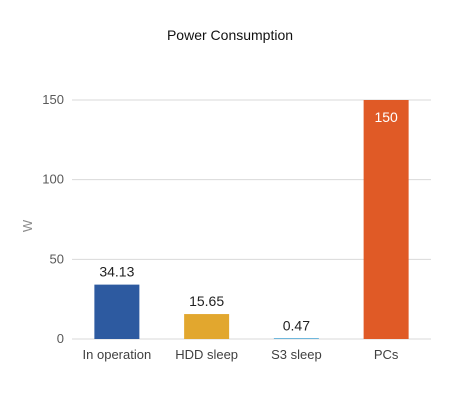 The image size is (461, 420). What do you see at coordinates (296, 354) in the screenshot?
I see `x-category-label: S3 sleep` at bounding box center [296, 354].